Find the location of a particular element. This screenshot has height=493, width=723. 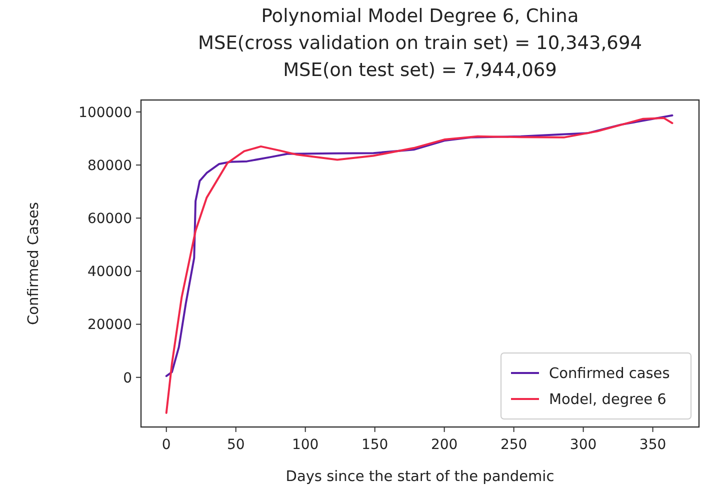

y-tick-label: 100000 is located at coordinates (105, 112).